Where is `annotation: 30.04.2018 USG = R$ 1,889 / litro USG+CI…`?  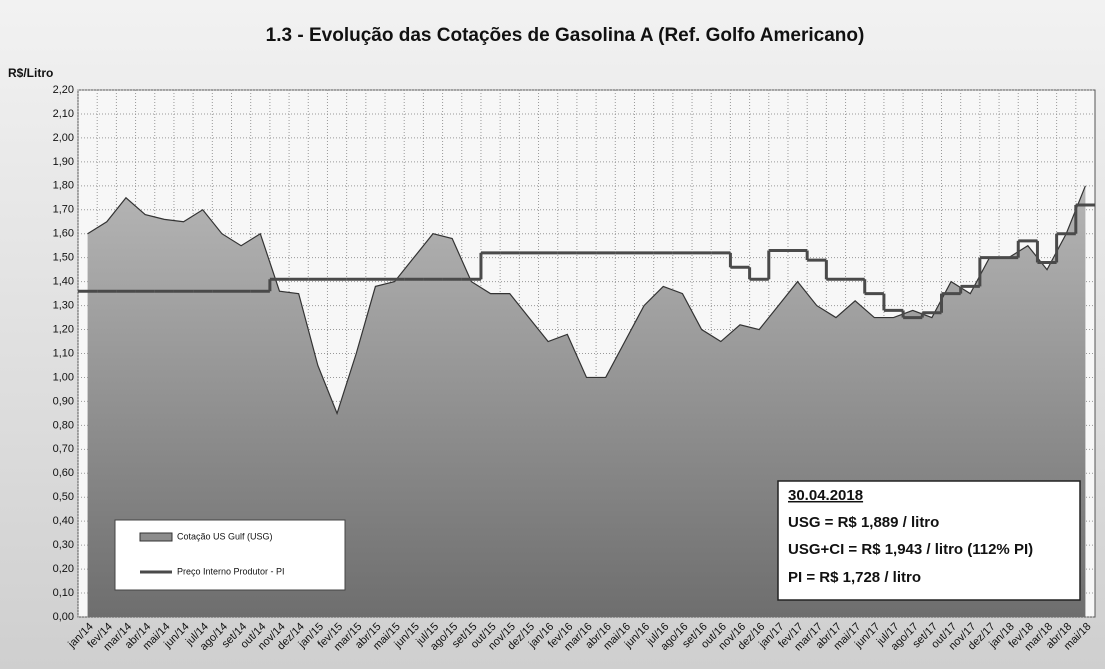 annotation: 30.04.2018 USG = R$ 1,889 / litro USG+CI… is located at coordinates (929, 540).